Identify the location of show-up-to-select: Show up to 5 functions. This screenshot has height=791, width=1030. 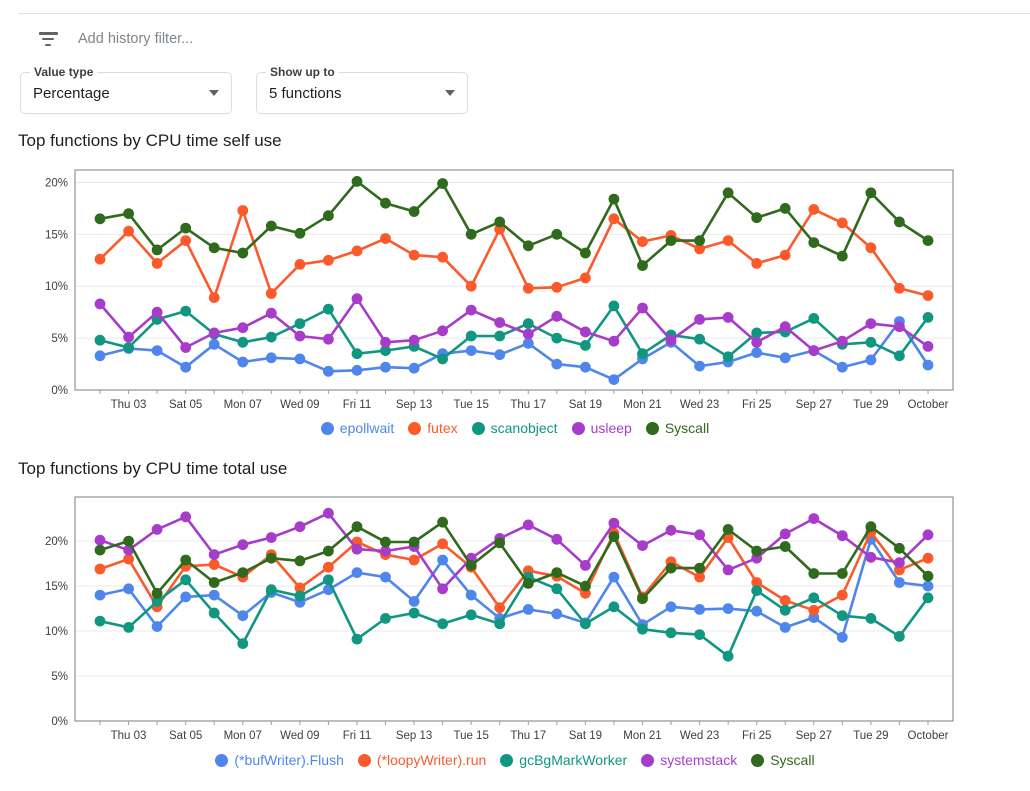
(362, 90).